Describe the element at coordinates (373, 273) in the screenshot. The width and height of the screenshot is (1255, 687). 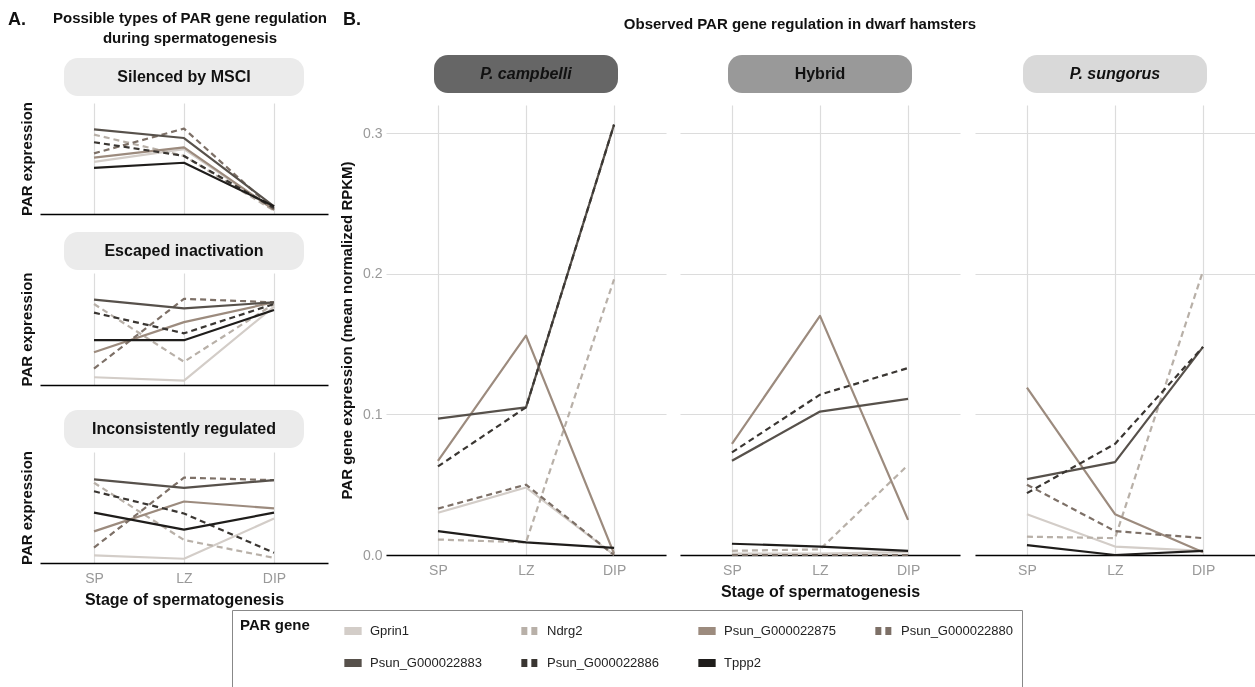
I see `y-tick-label: 0.2` at that location.